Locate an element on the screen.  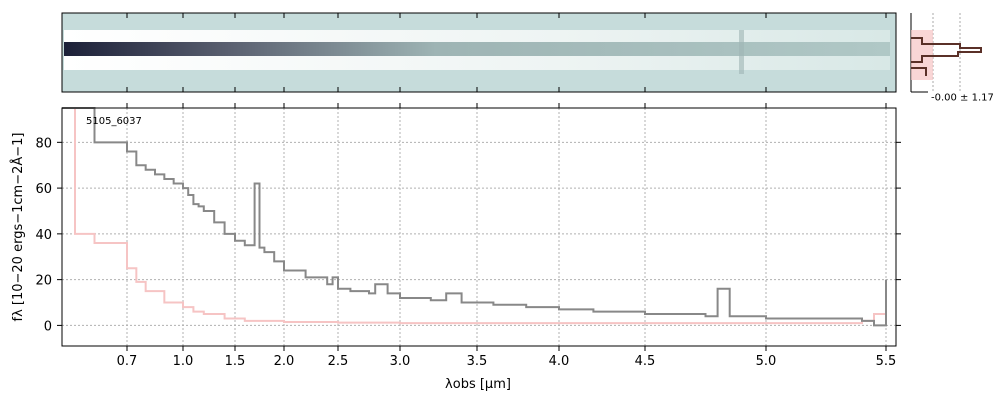
spectrum-1d-label: 5105_6037 is located at coordinates (114, 121).